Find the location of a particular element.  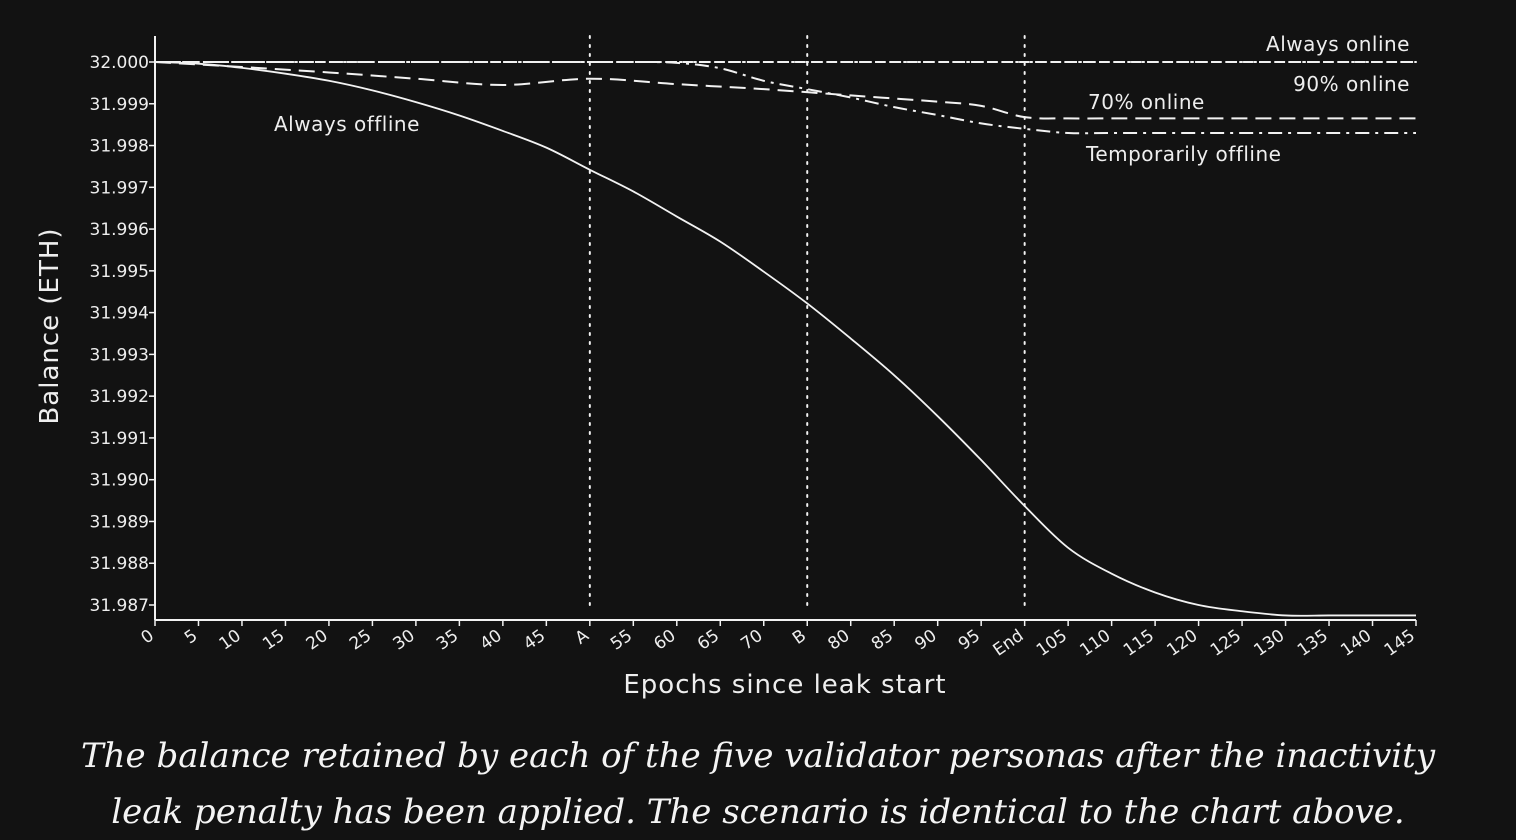

x-tick-label: End is located at coordinates (1009, 643).